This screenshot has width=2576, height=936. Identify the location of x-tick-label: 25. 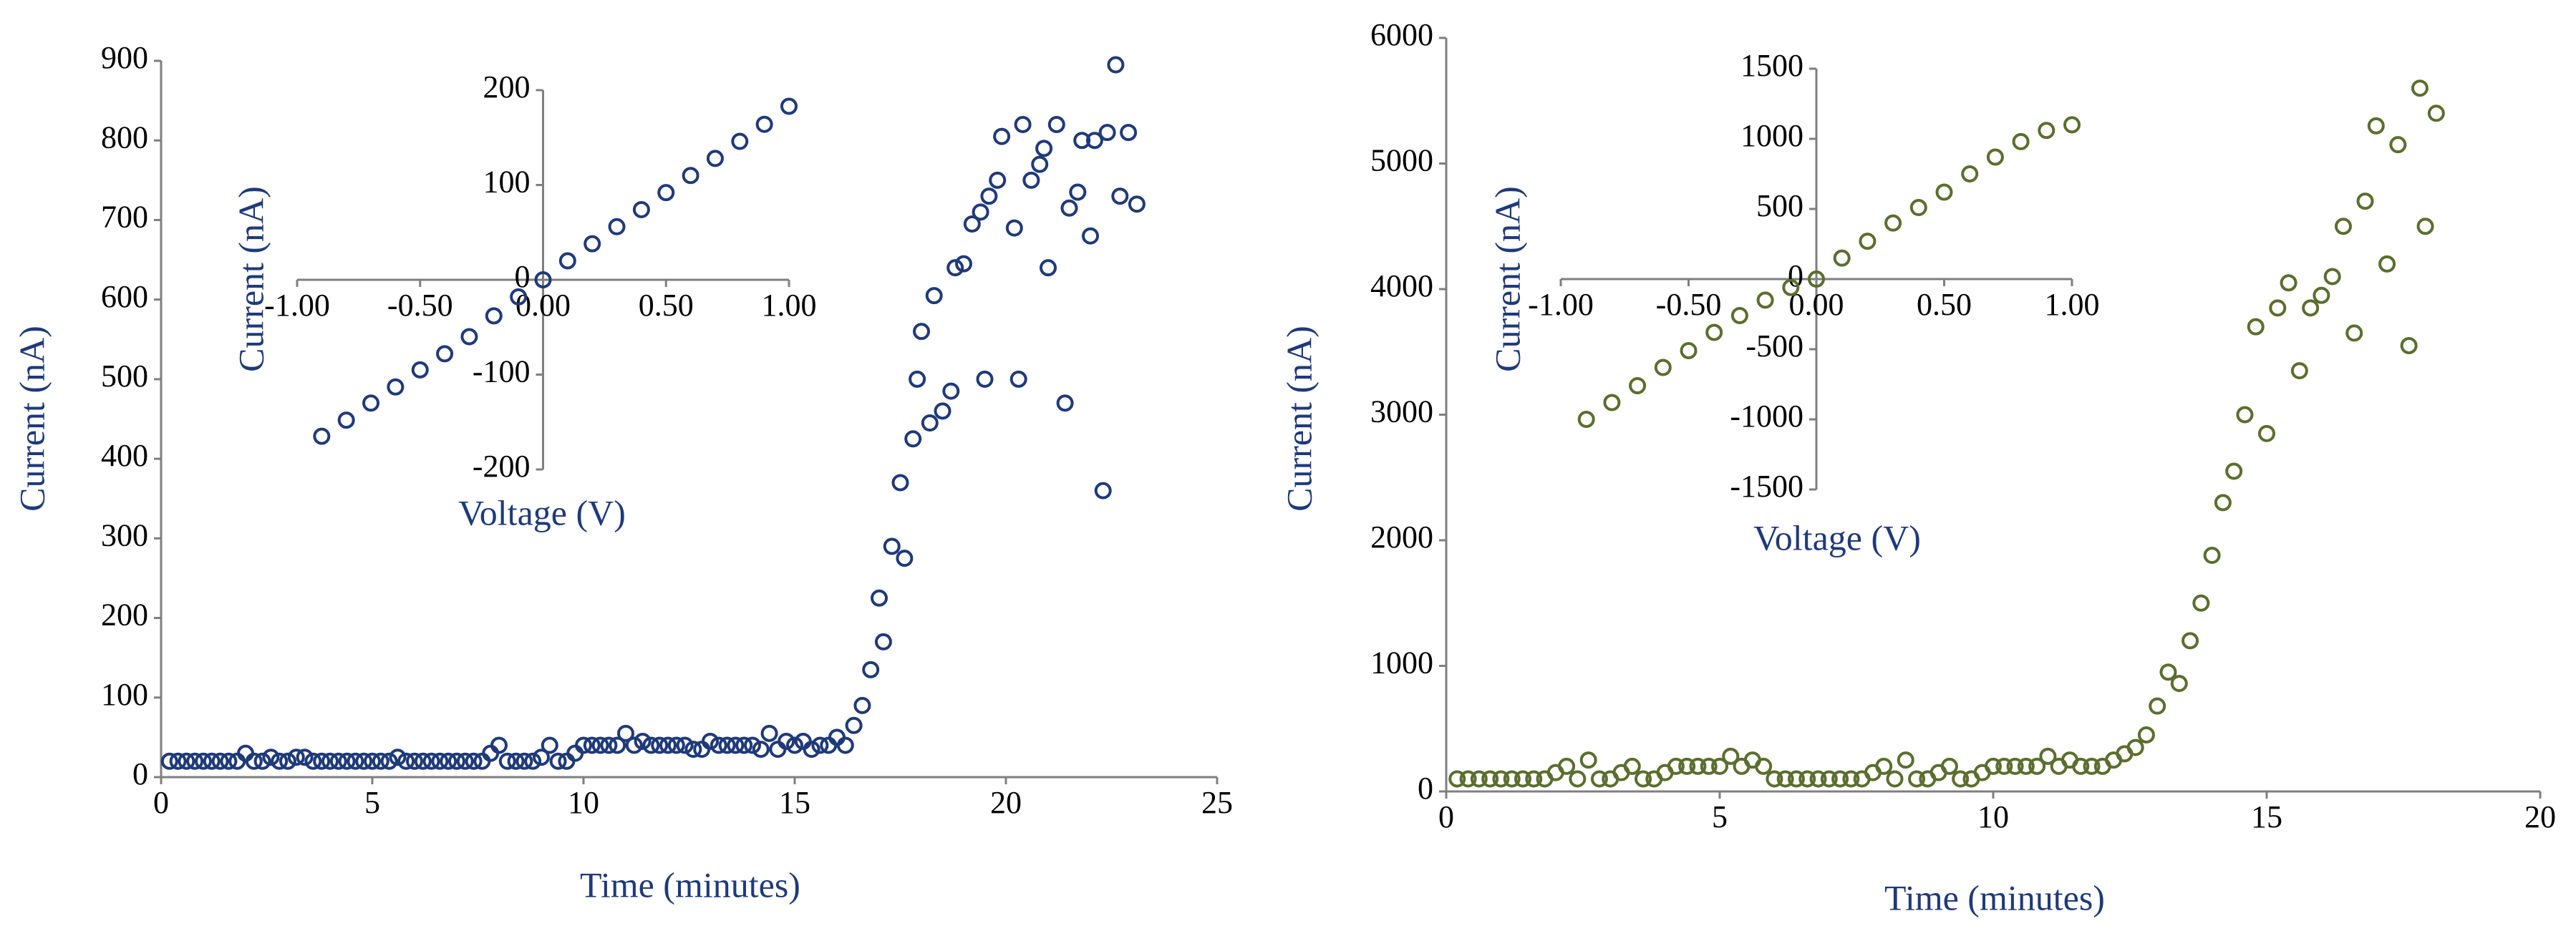
(1217, 802).